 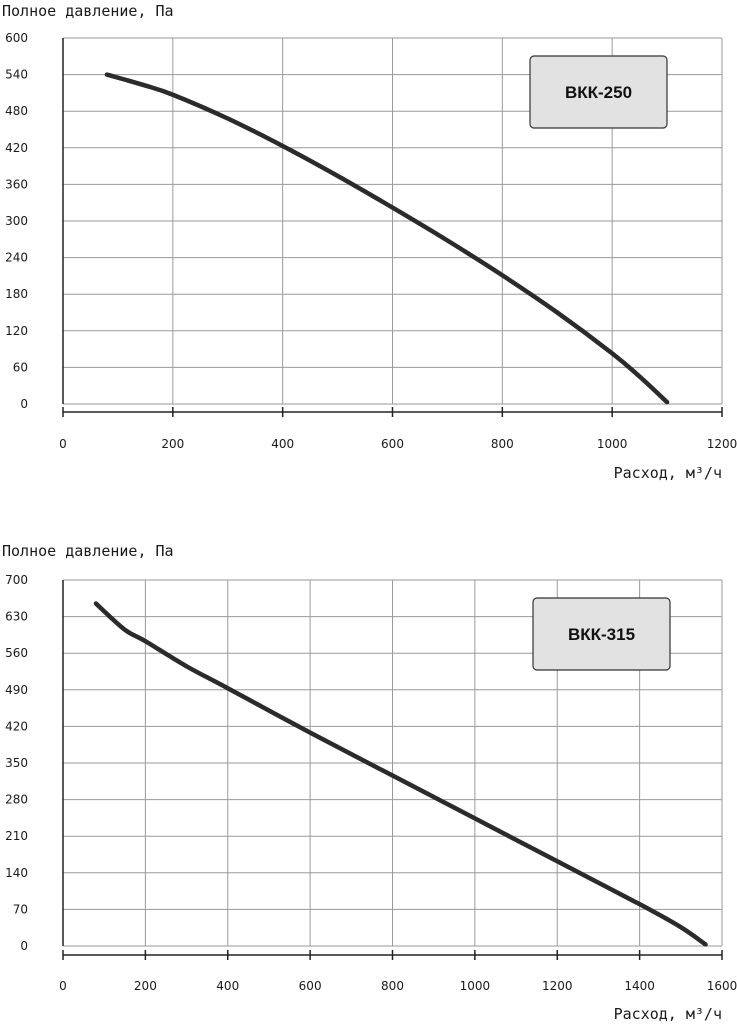 What do you see at coordinates (16, 836) in the screenshot?
I see `y-tick-label: 210` at bounding box center [16, 836].